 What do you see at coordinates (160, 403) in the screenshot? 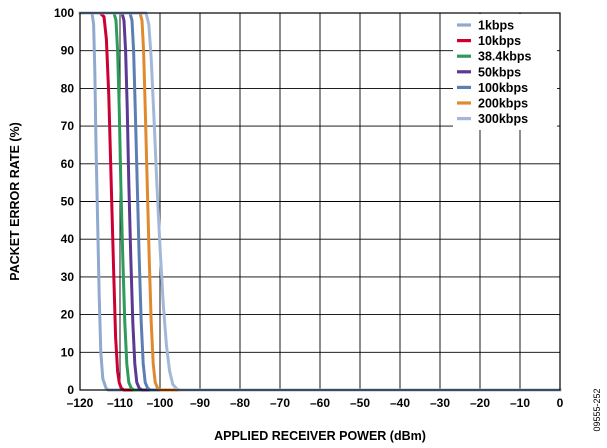
I see `x-tick-label: –100` at bounding box center [160, 403].